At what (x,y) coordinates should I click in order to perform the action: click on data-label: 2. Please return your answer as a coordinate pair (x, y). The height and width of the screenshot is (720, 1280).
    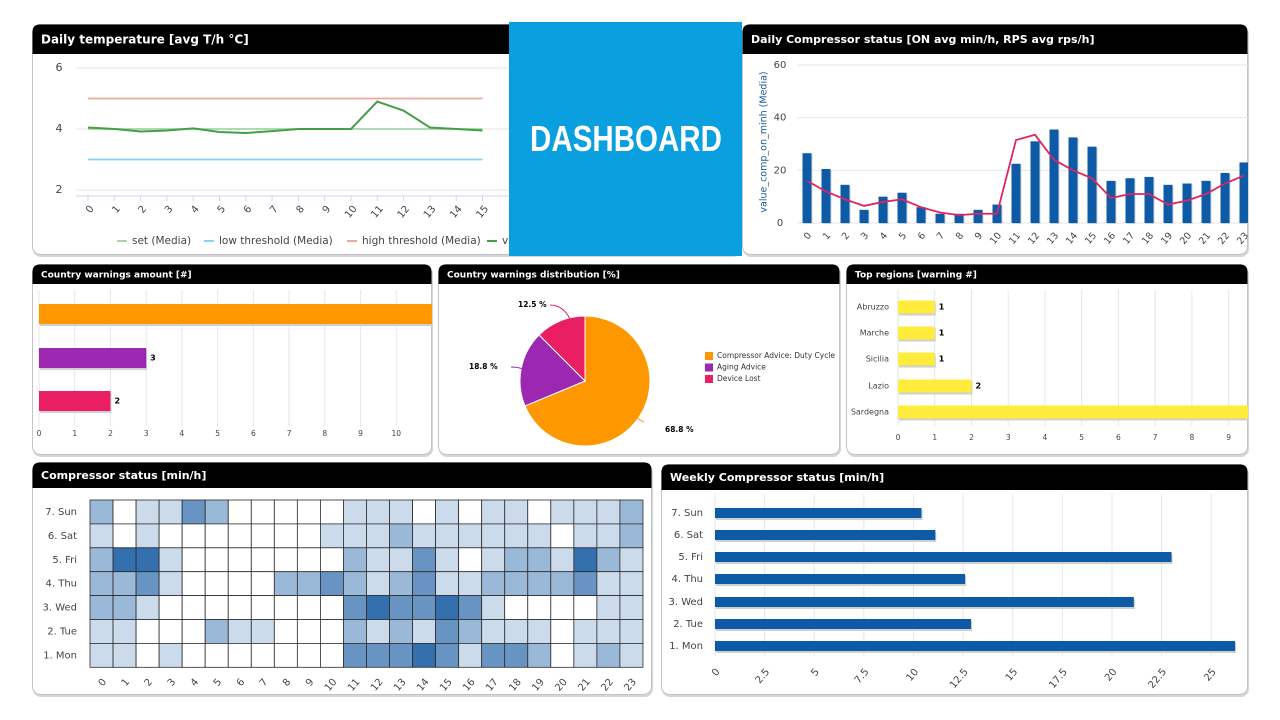
    Looking at the image, I should click on (117, 401).